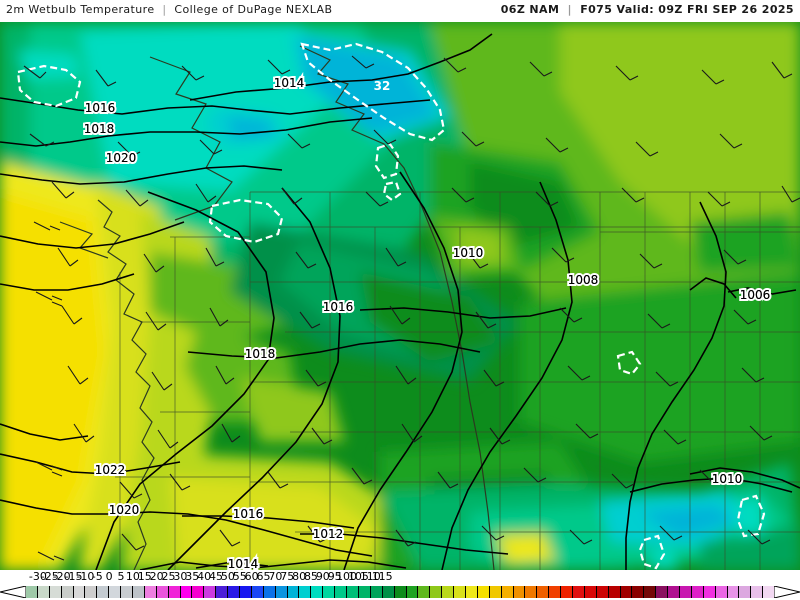 Image resolution: width=800 pixels, height=600 pixels. I want to click on colorbar-tick-label: -10, so click(85, 576).